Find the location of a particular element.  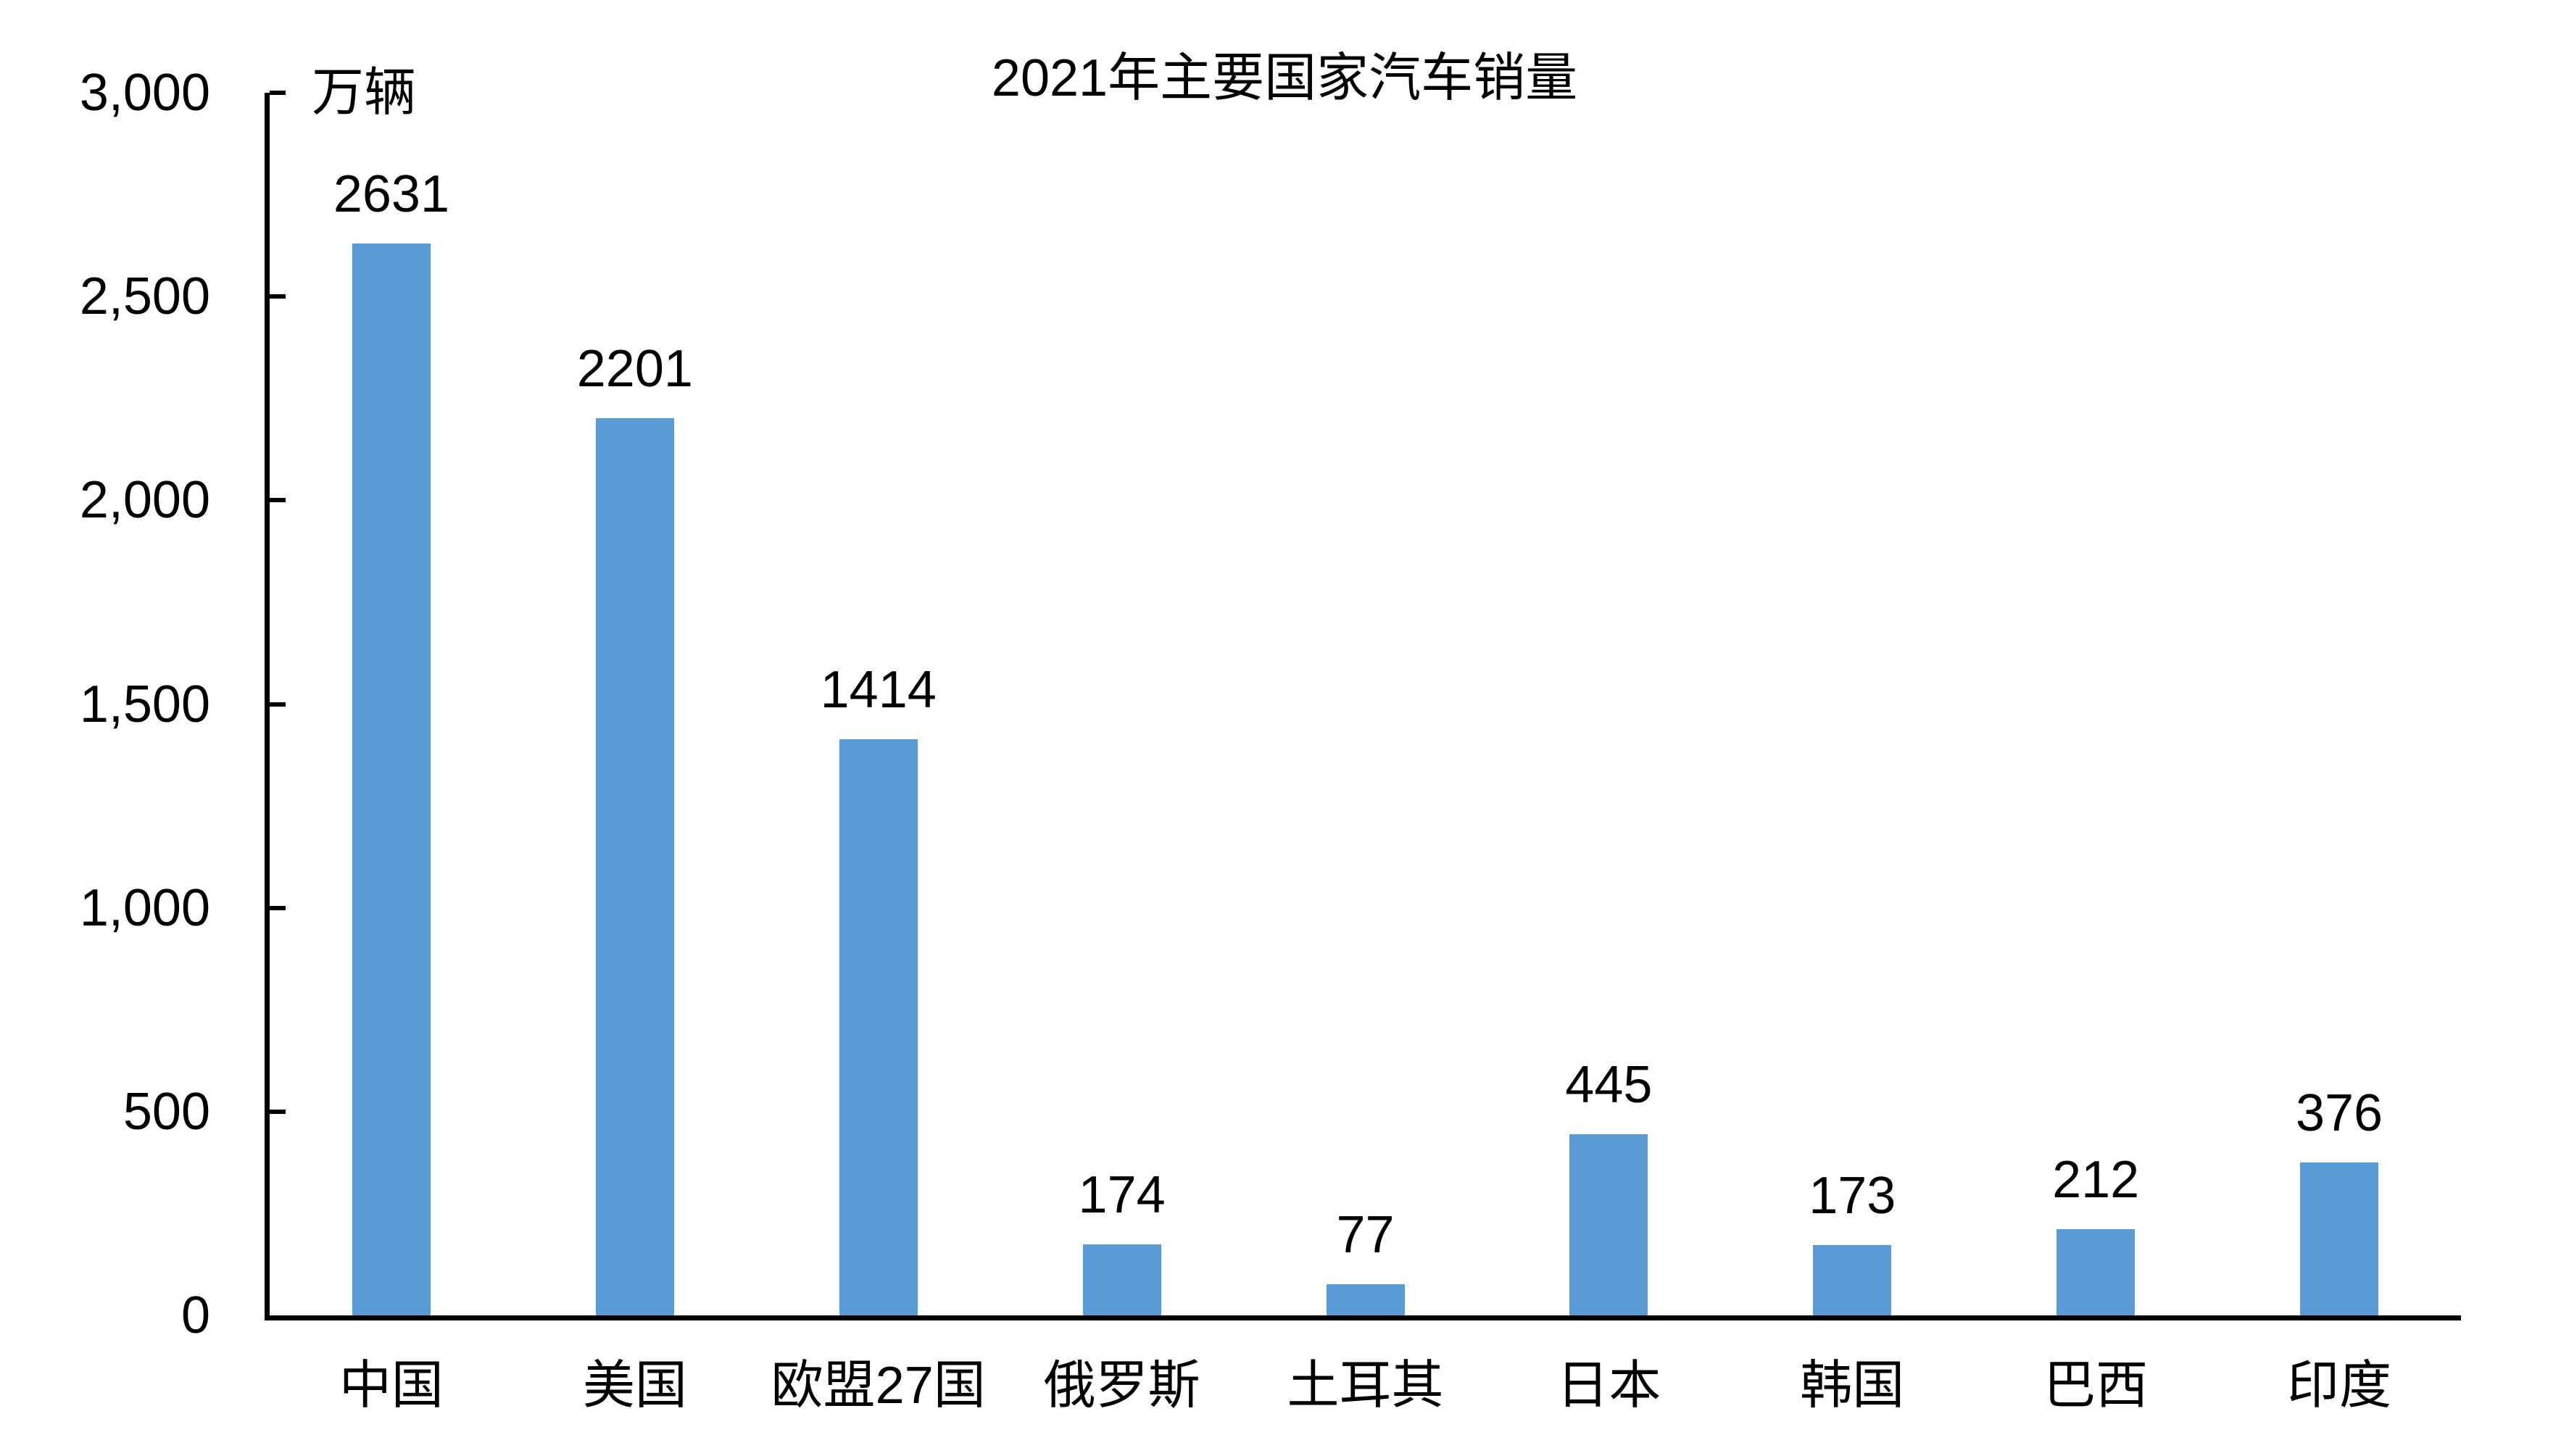

x-category-label: 欧盟27国 is located at coordinates (878, 1386).